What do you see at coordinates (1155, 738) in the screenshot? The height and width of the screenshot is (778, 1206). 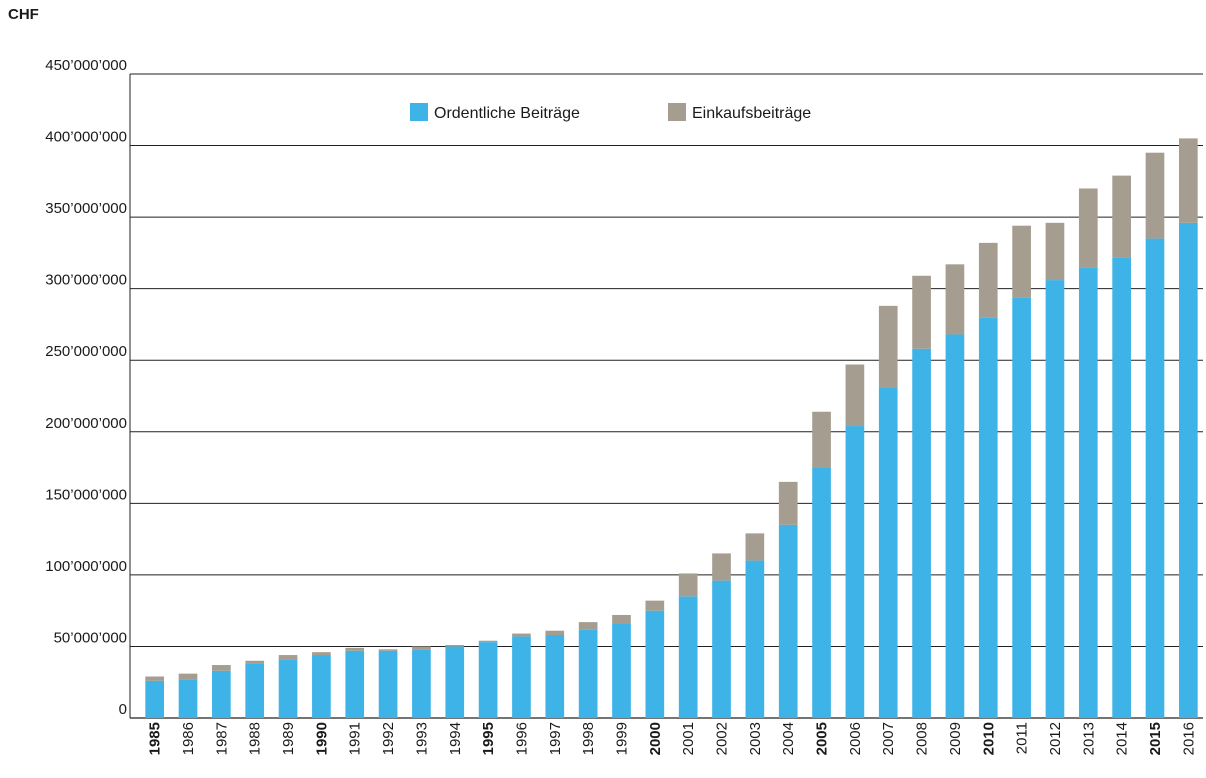 I see `x-tick-label: 2015` at bounding box center [1155, 738].